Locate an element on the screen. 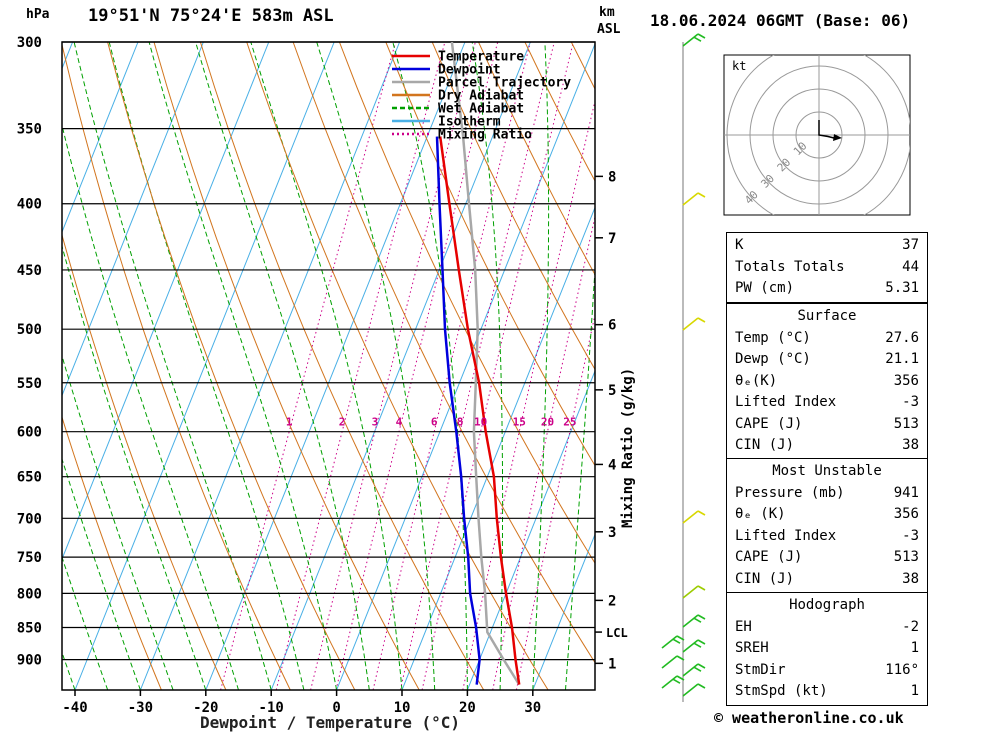  copyright: © weatheronline.co.uk is located at coordinates (809, 718).